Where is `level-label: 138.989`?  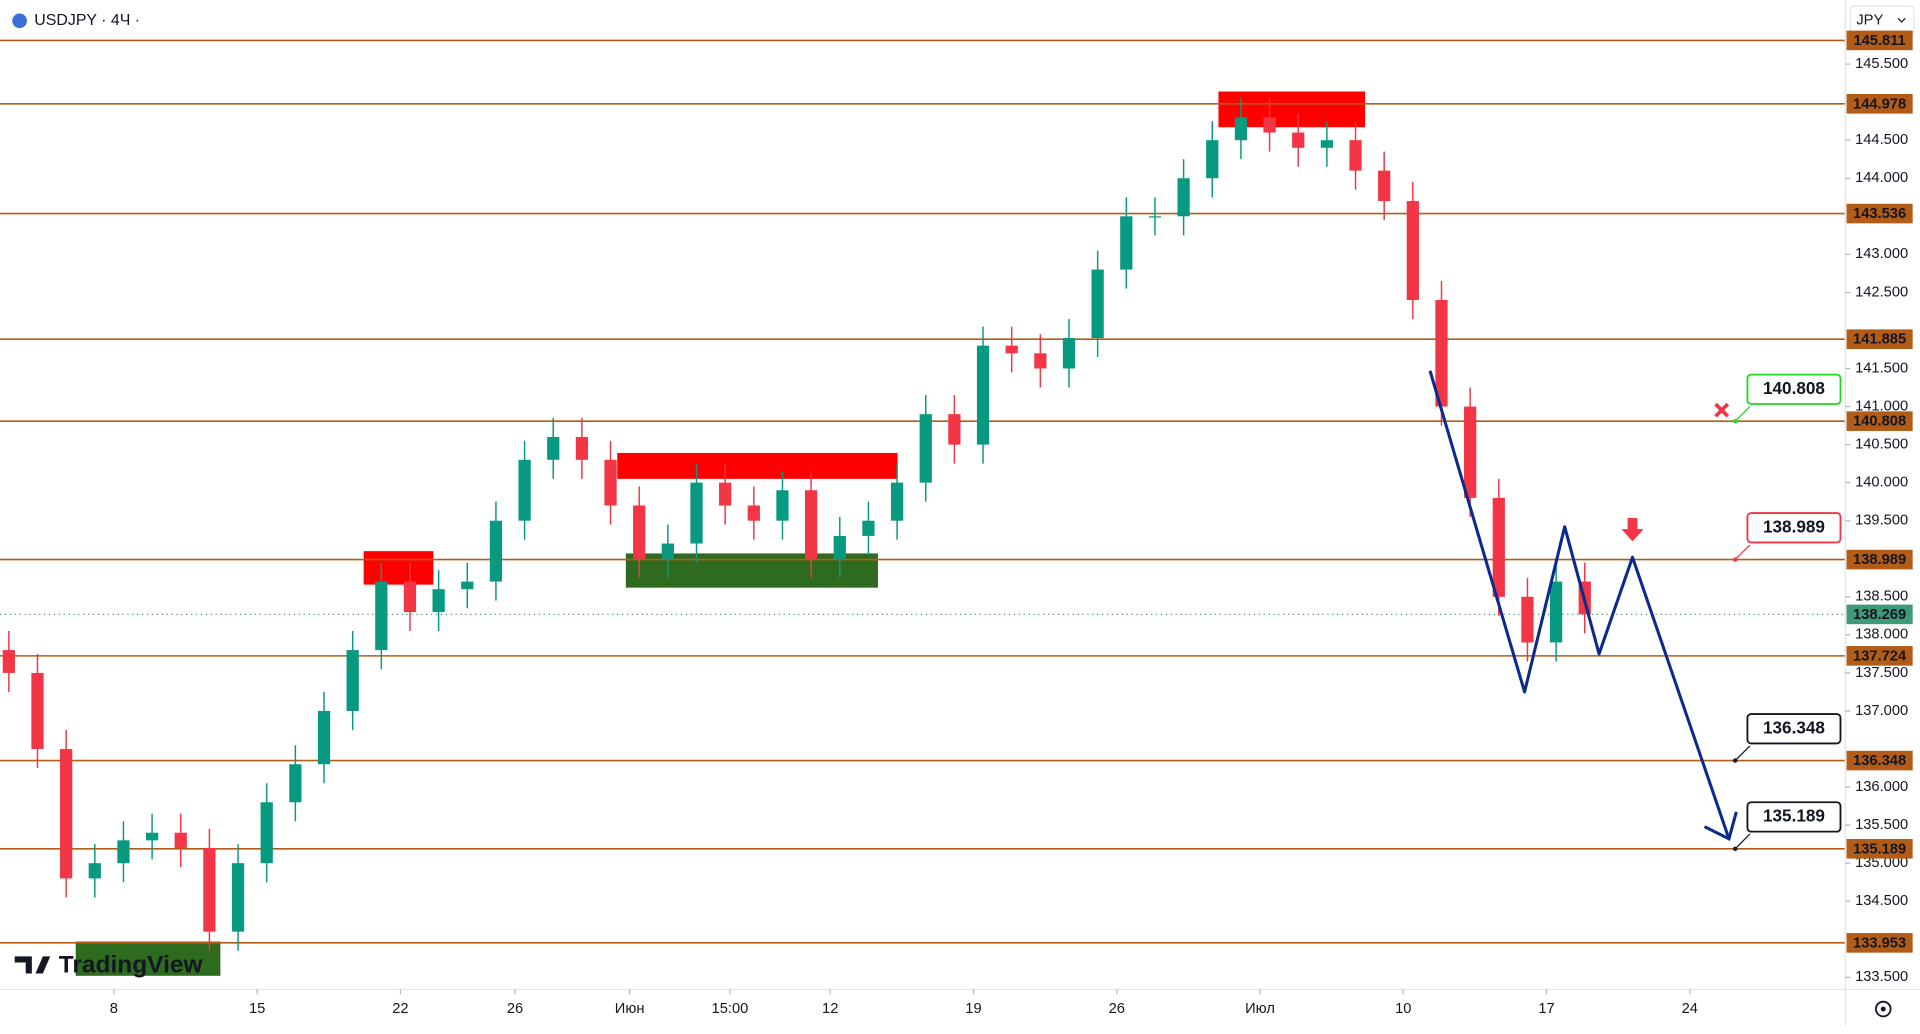 level-label: 138.989 is located at coordinates (1879, 560).